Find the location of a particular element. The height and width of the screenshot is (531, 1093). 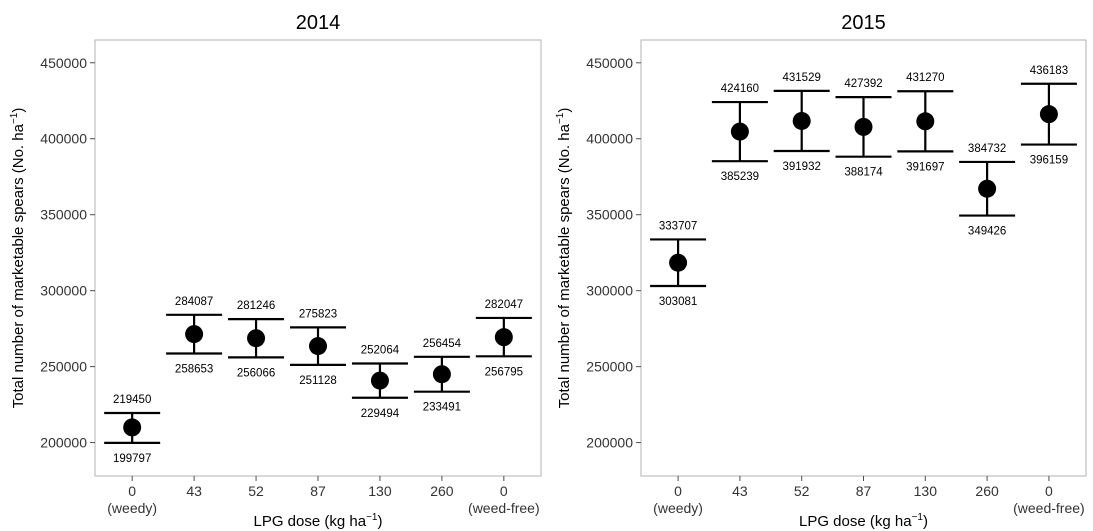

upper-value-label: 333707 is located at coordinates (678, 226).